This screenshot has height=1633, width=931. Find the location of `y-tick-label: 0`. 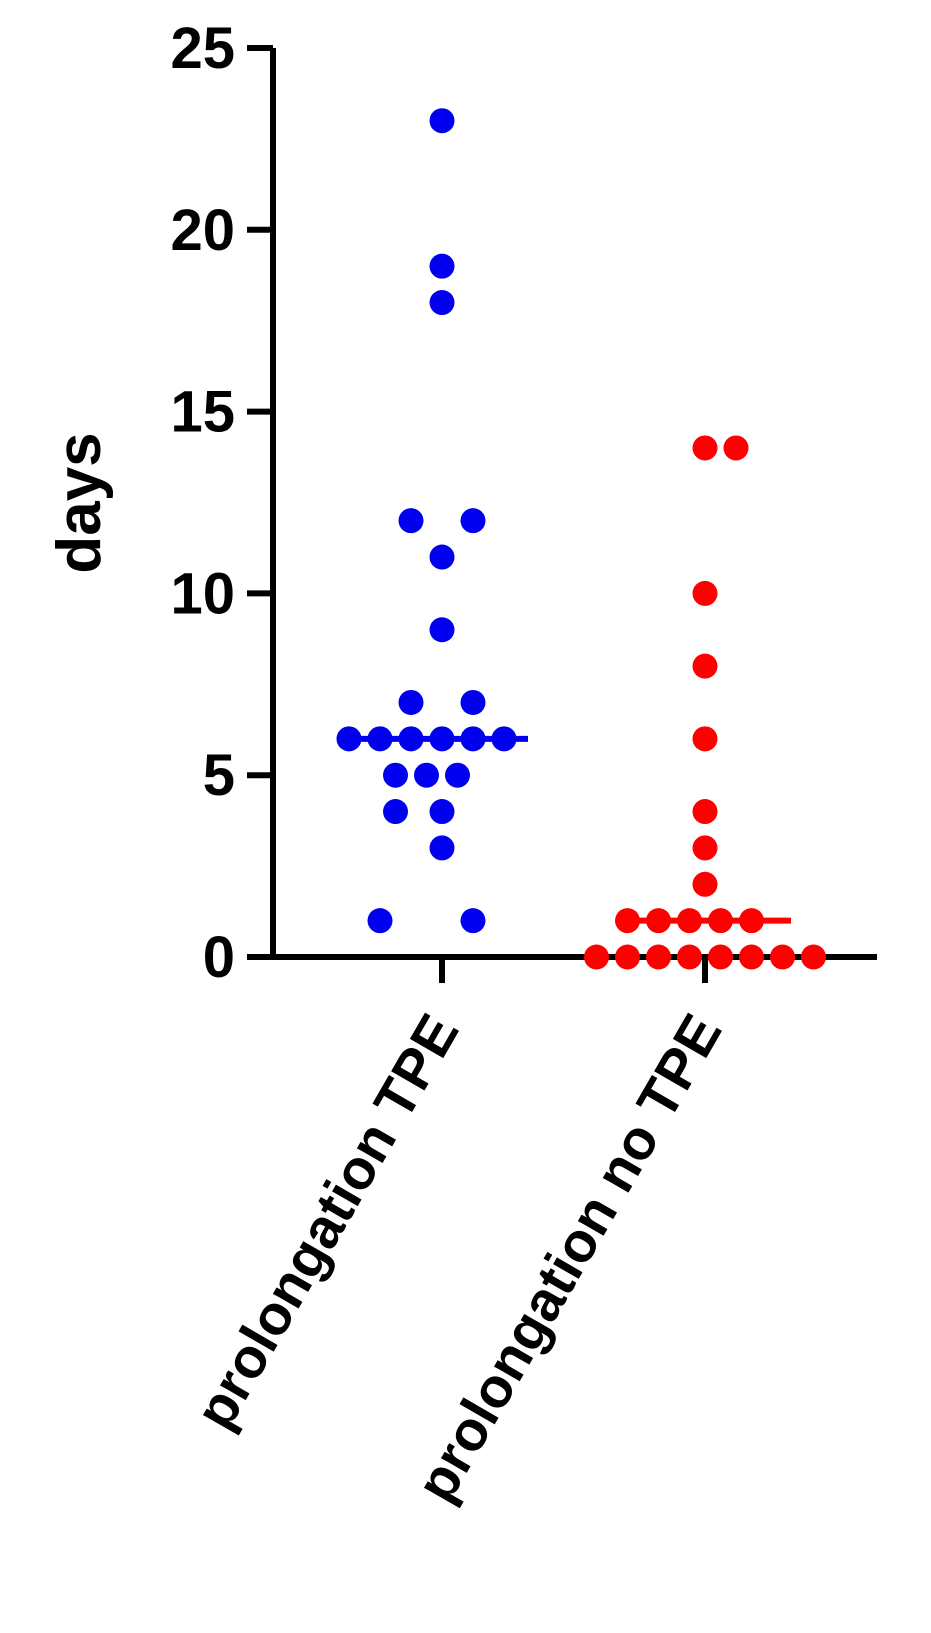

y-tick-label: 0 is located at coordinates (219, 957).